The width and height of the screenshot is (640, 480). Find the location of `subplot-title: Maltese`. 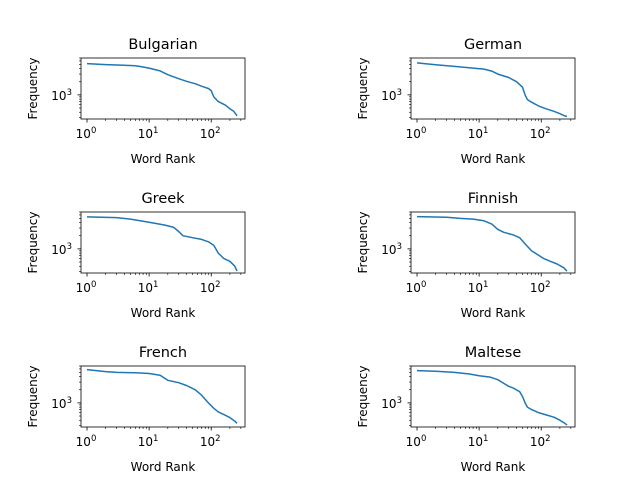

subplot-title: Maltese is located at coordinates (493, 353).